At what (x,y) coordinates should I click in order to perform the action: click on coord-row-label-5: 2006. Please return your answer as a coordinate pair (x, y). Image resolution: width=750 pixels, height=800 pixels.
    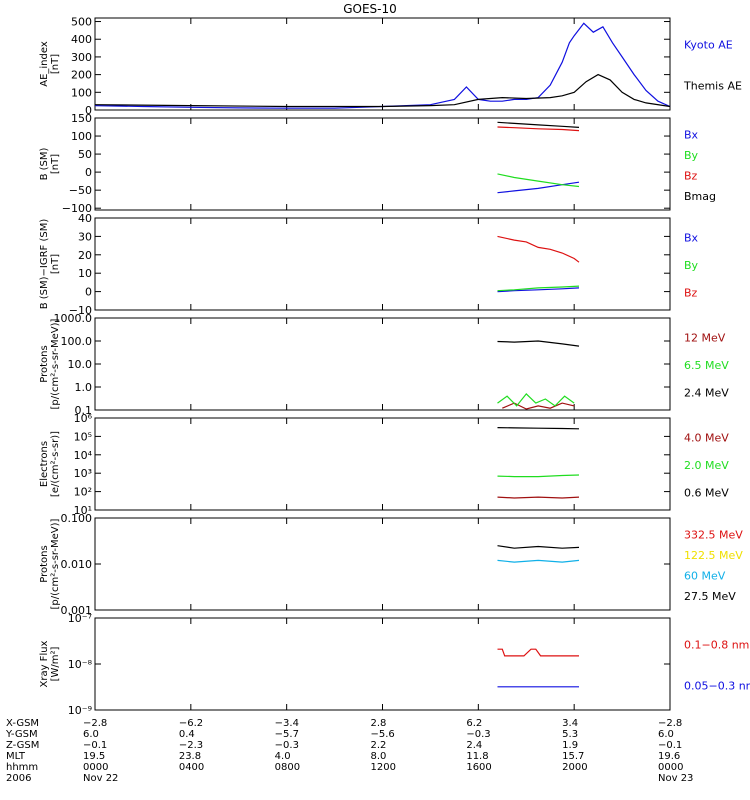
    Looking at the image, I should click on (18, 778).